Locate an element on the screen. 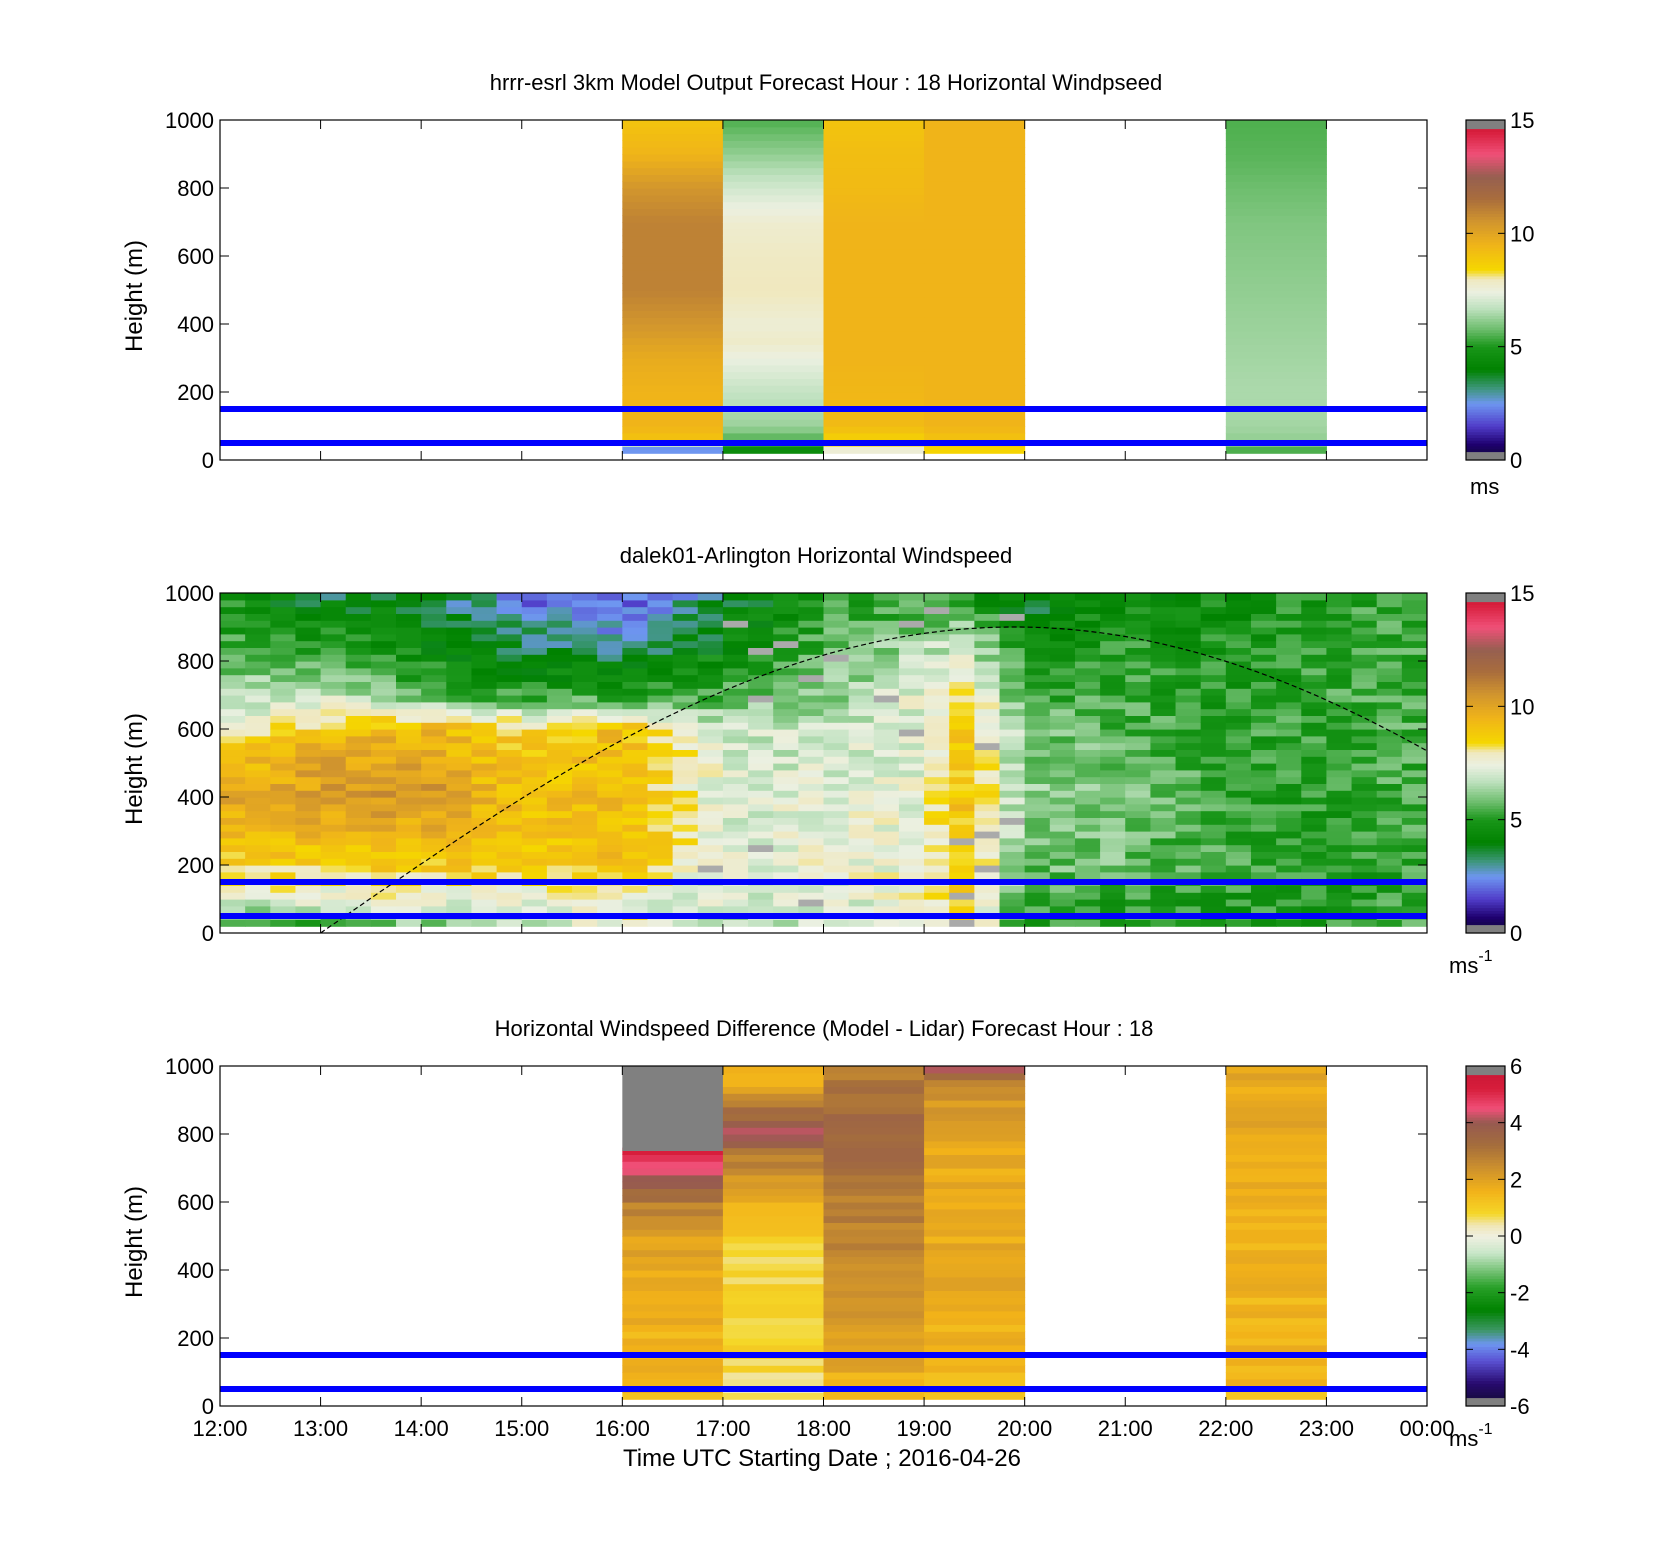  x-tick-label: 12:00 is located at coordinates (219, 1428).